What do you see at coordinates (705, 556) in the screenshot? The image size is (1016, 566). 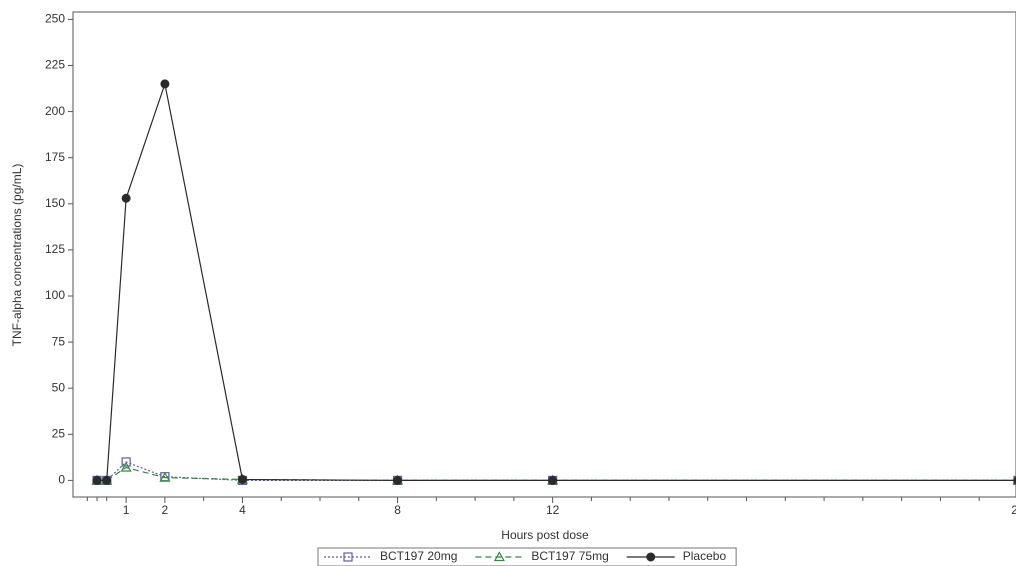 I see `legend-label: Placebo` at bounding box center [705, 556].